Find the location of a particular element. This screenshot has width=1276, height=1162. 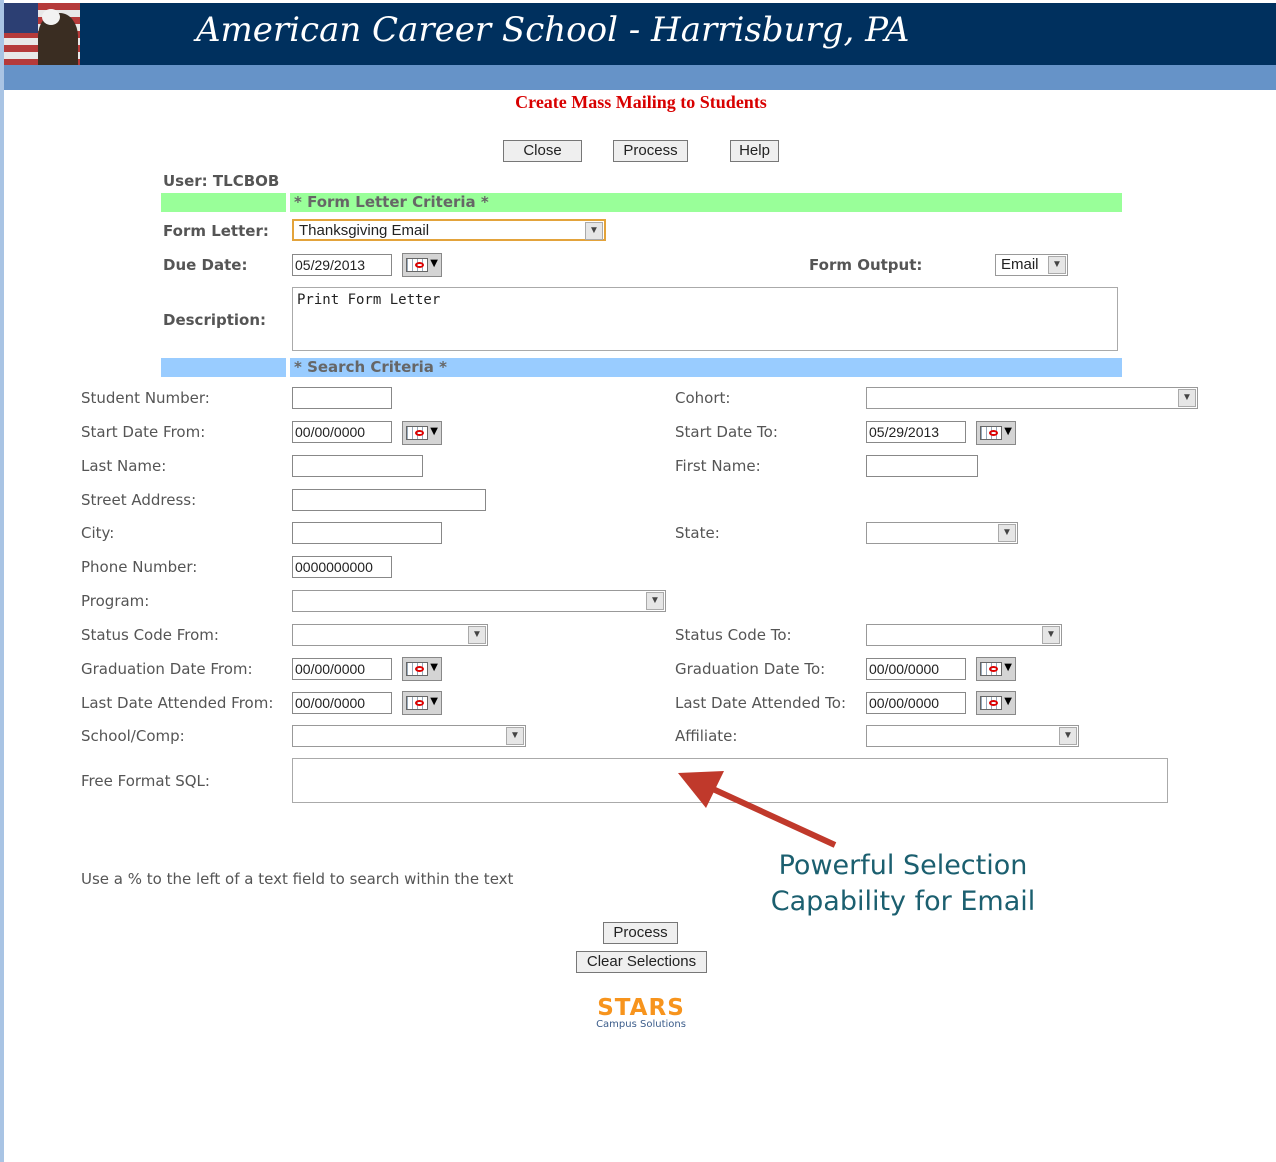

user-label: User: TLCBOB is located at coordinates (221, 181).